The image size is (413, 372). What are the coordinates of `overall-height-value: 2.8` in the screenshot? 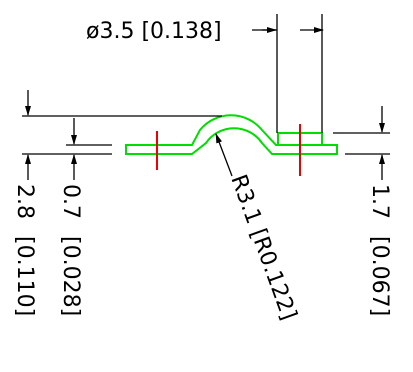 It's located at (24, 201).